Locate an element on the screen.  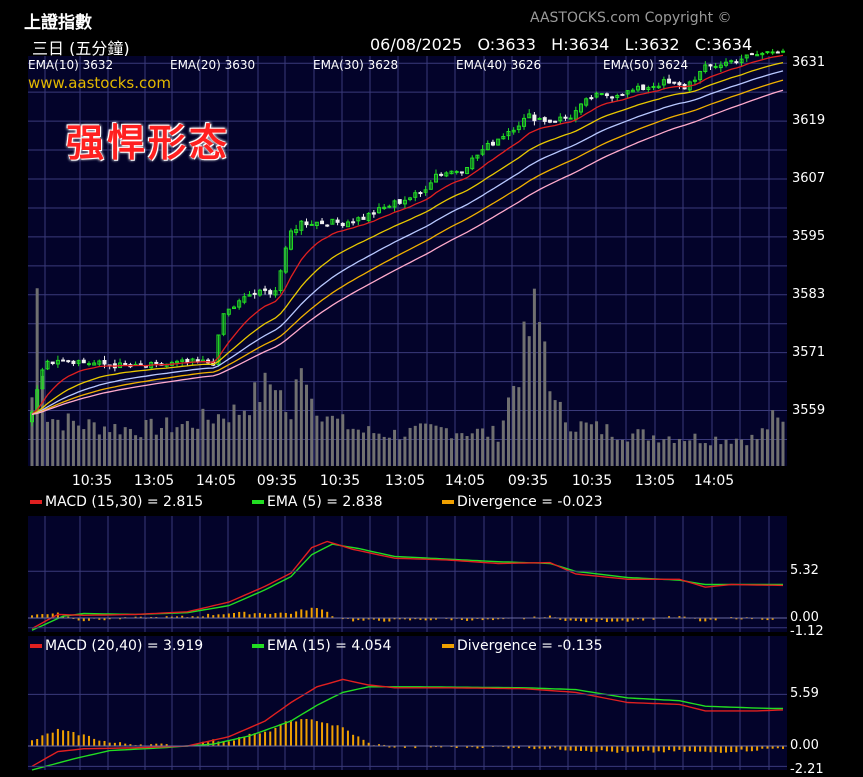
macd1-ema-swatch is located at coordinates (258, 502).